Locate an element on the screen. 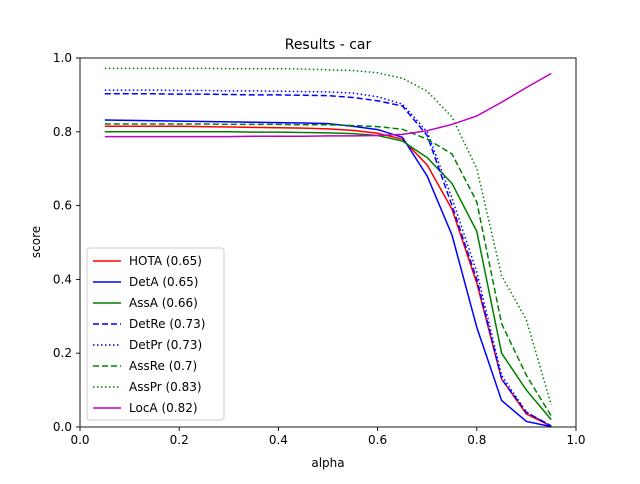 The image size is (640, 484). legend-label-1: DetA (0.65) is located at coordinates (163, 282).